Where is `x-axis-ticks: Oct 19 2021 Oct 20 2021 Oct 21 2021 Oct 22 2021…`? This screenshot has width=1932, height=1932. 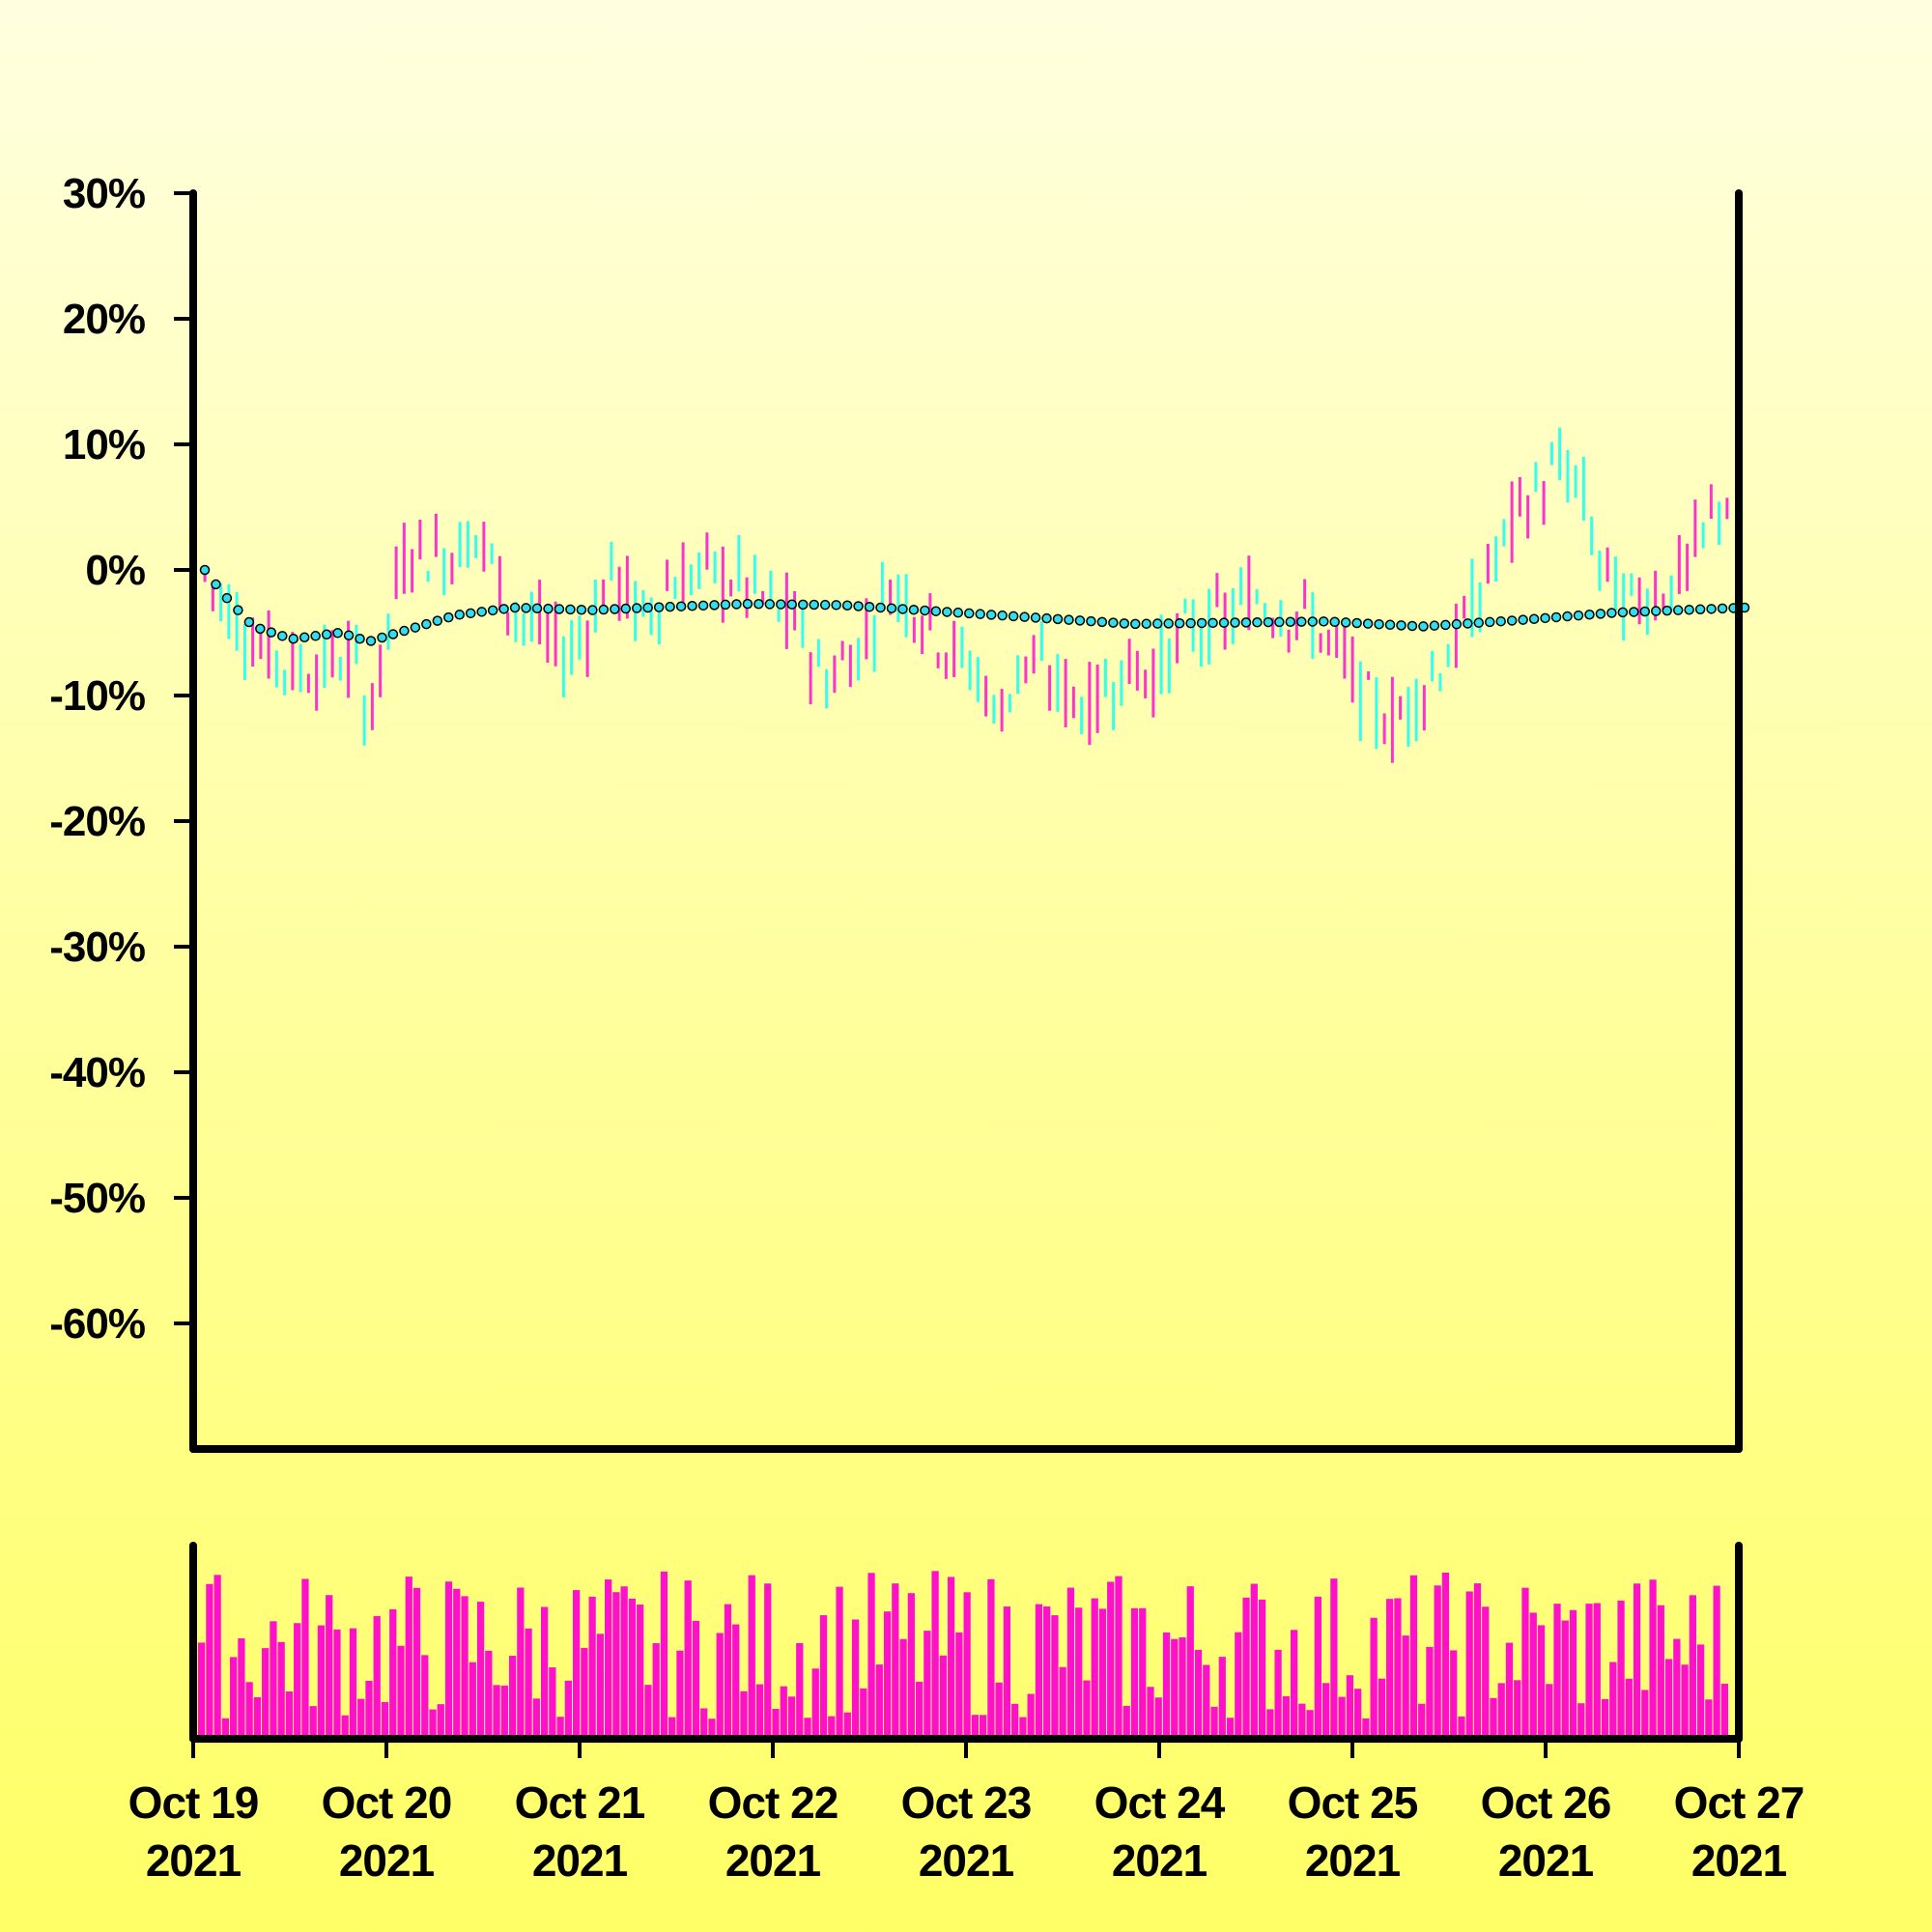 x-axis-ticks: Oct 19 2021 Oct 20 2021 Oct 21 2021 Oct 22 2021… is located at coordinates (966, 1812).